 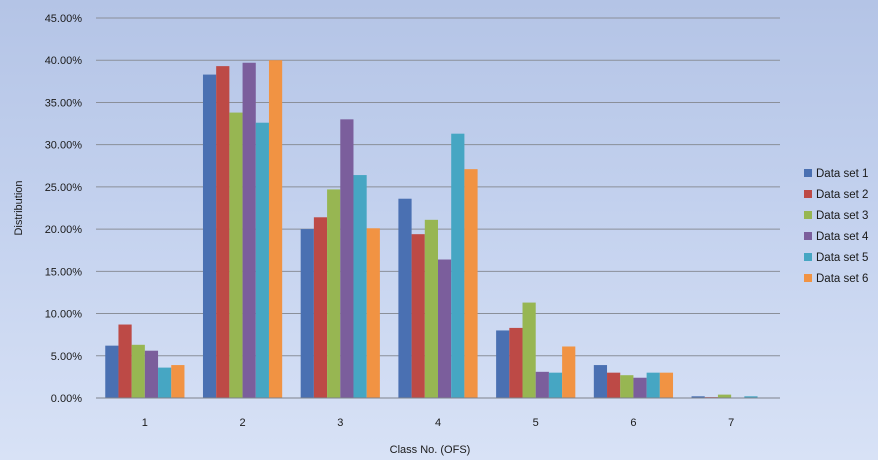 I want to click on legend-label: Data set 6, so click(x=842, y=279).